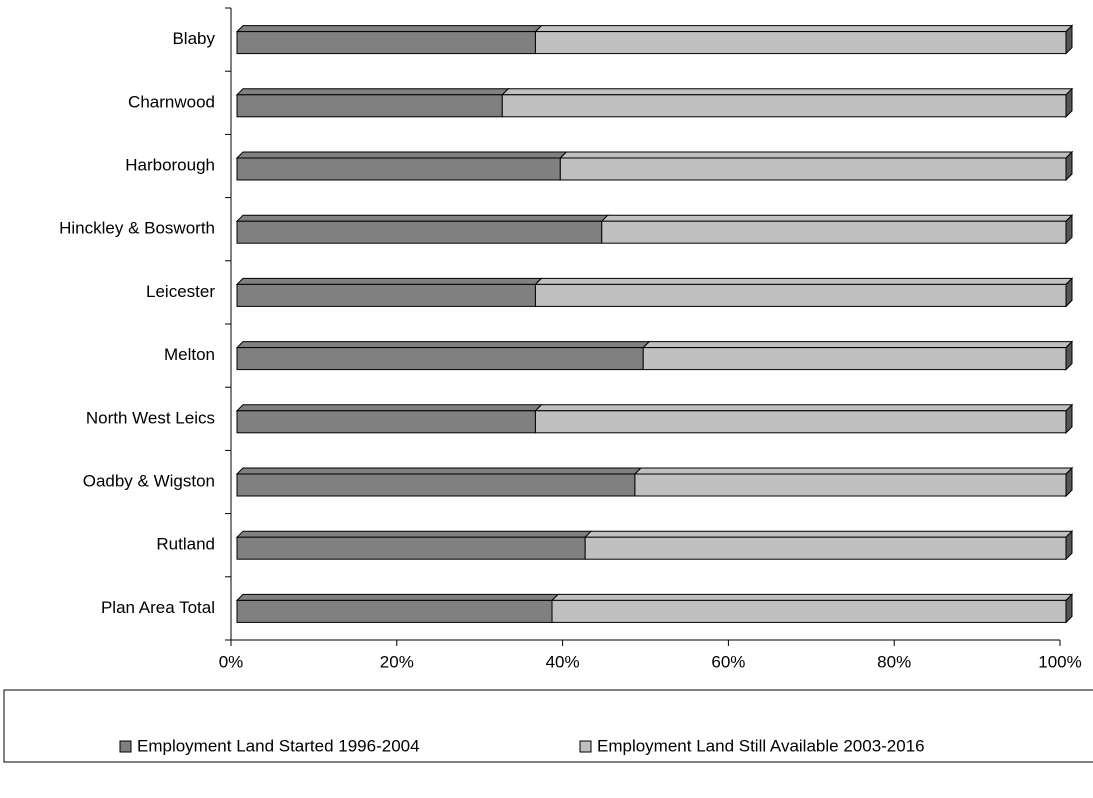  What do you see at coordinates (180, 291) in the screenshot?
I see `y-tick-label: Leicester` at bounding box center [180, 291].